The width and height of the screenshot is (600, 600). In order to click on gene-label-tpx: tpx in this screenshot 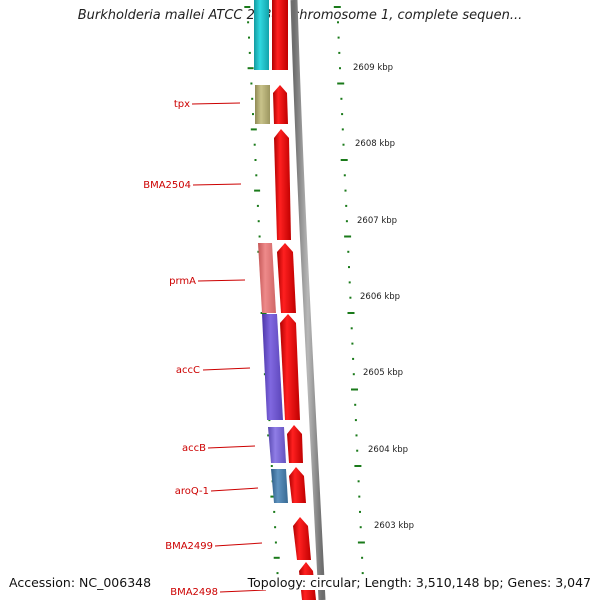, I will do `click(182, 104)`.